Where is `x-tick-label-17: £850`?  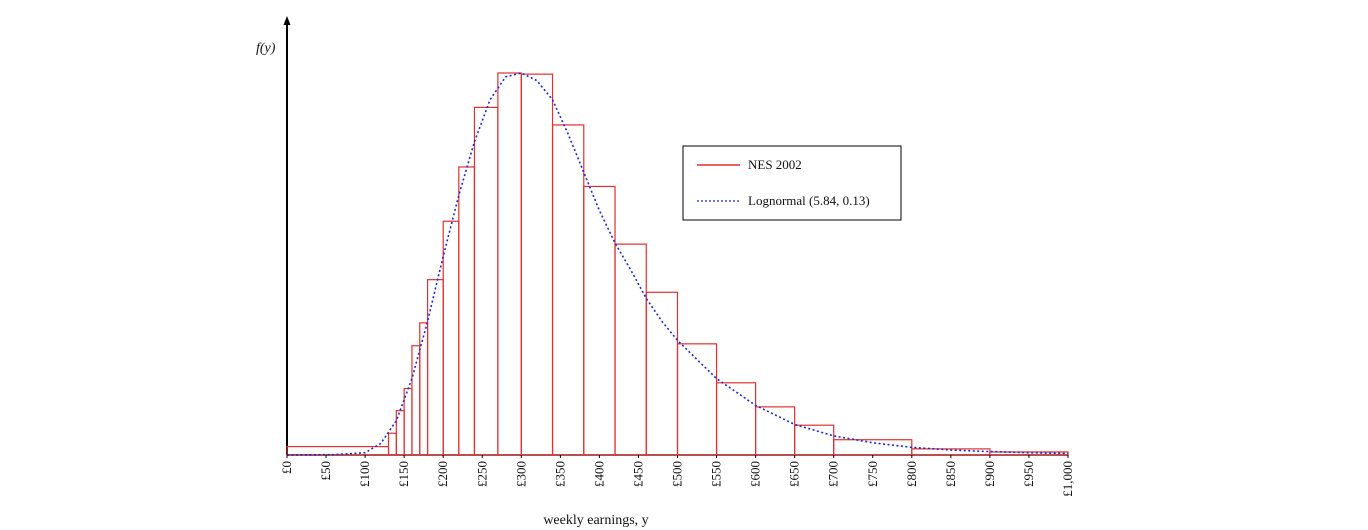
x-tick-label-17: £850 is located at coordinates (950, 474).